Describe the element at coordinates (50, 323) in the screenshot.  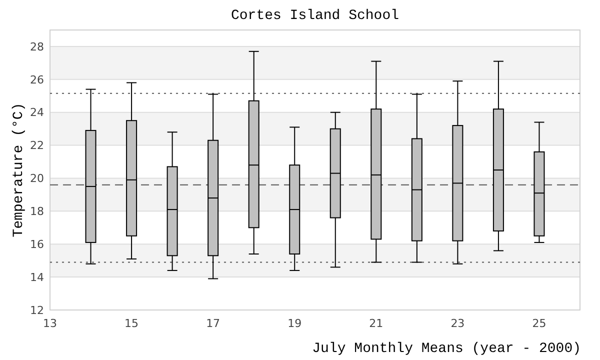
I see `x-tick-label: 13` at that location.